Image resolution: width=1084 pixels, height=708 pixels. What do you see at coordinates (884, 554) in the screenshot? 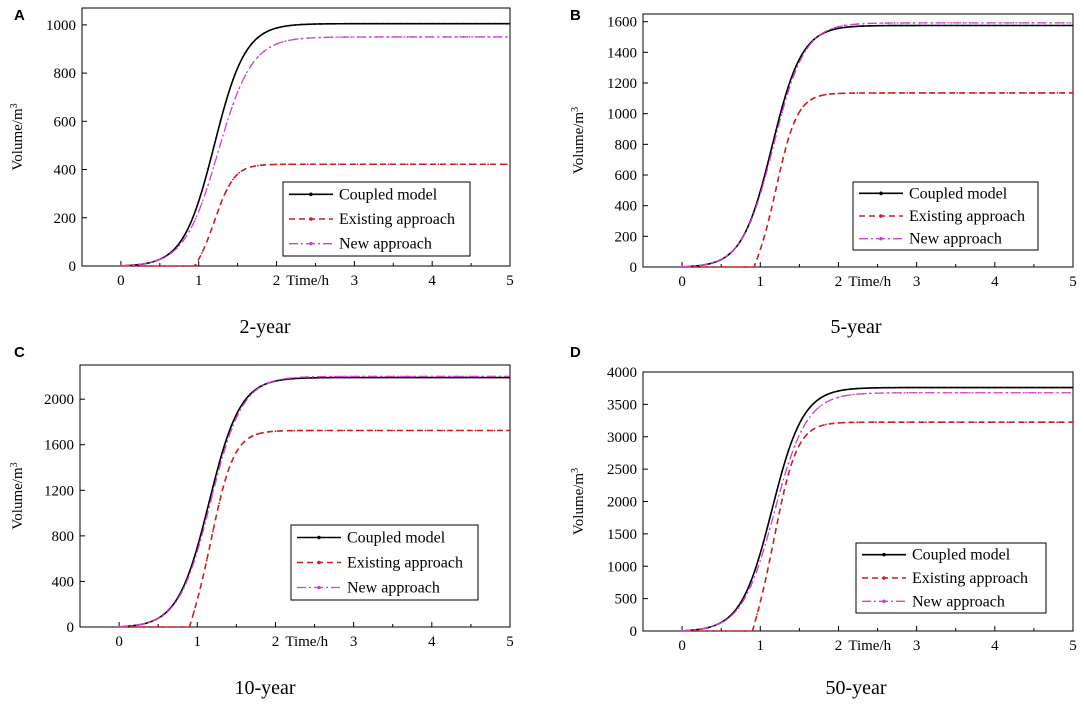
I see `legend-marker-coupled` at bounding box center [884, 554].